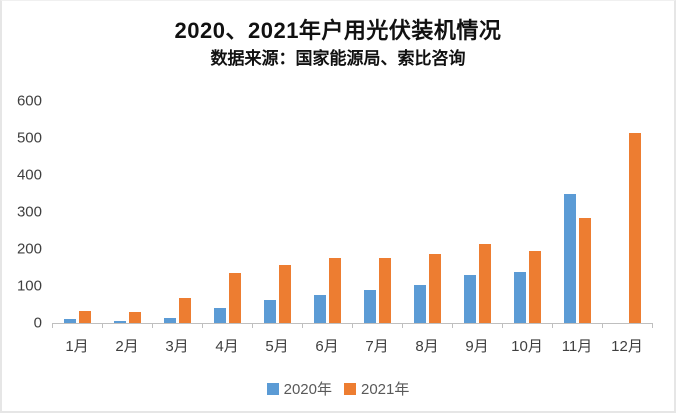 The height and width of the screenshot is (413, 676). I want to click on x-axis-tick-label: 4月, so click(227, 346).